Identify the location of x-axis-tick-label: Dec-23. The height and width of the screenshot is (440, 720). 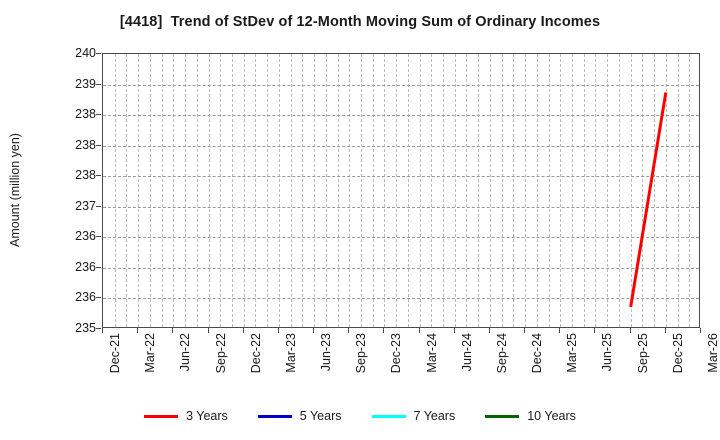
(396, 353).